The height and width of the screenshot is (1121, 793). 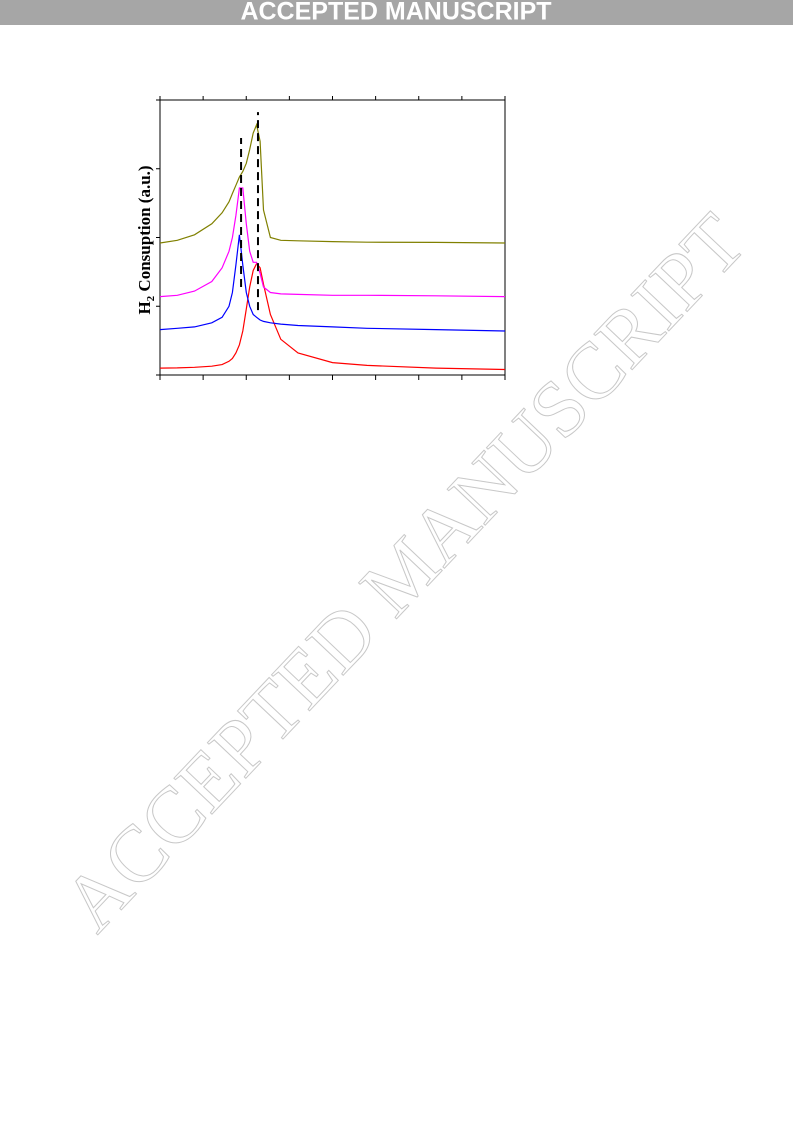 What do you see at coordinates (151, 298) in the screenshot?
I see `y-label-sub: 2` at bounding box center [151, 298].